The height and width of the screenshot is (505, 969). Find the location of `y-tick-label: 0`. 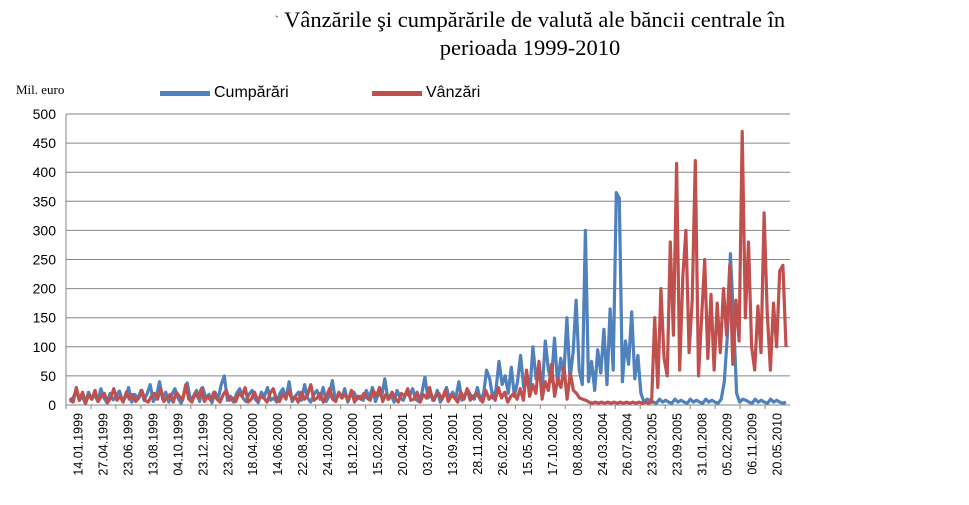

y-tick-label: 0 is located at coordinates (52, 405).